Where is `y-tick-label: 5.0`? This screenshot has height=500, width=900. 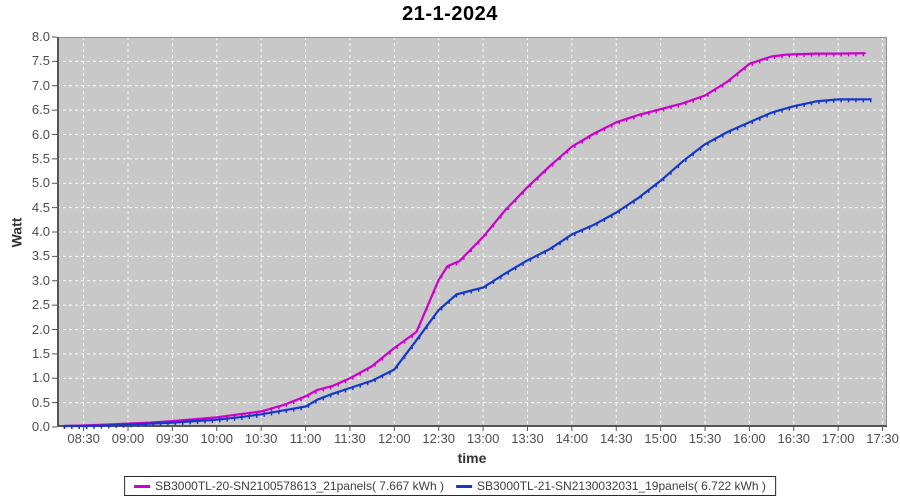
y-tick-label: 5.0 is located at coordinates (40, 183).